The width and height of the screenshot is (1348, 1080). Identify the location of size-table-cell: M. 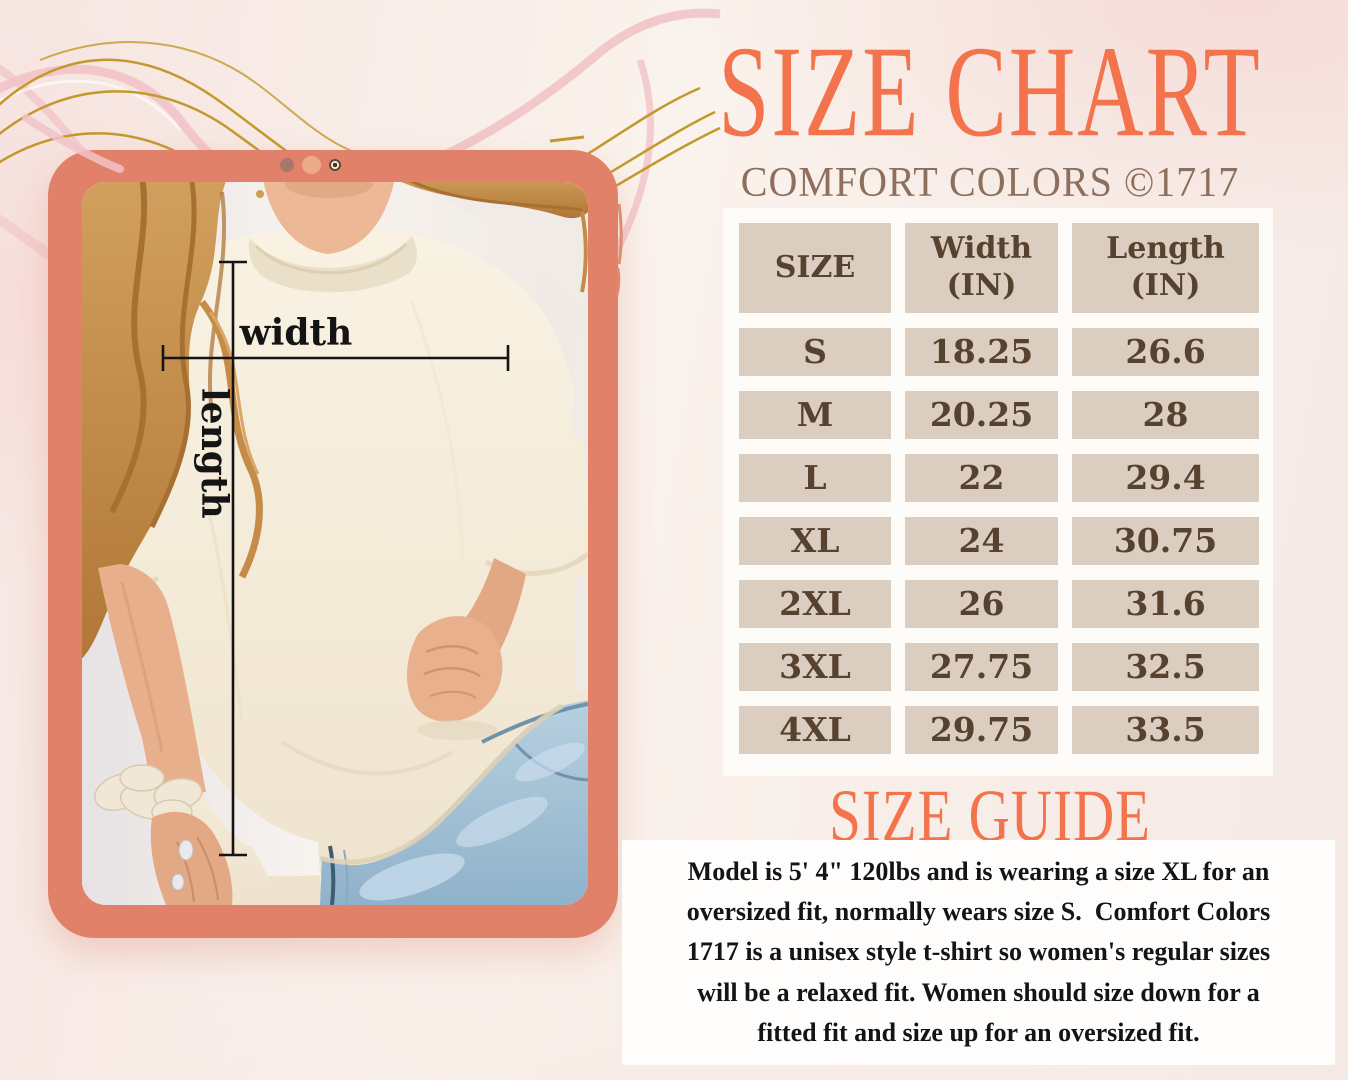
(815, 415).